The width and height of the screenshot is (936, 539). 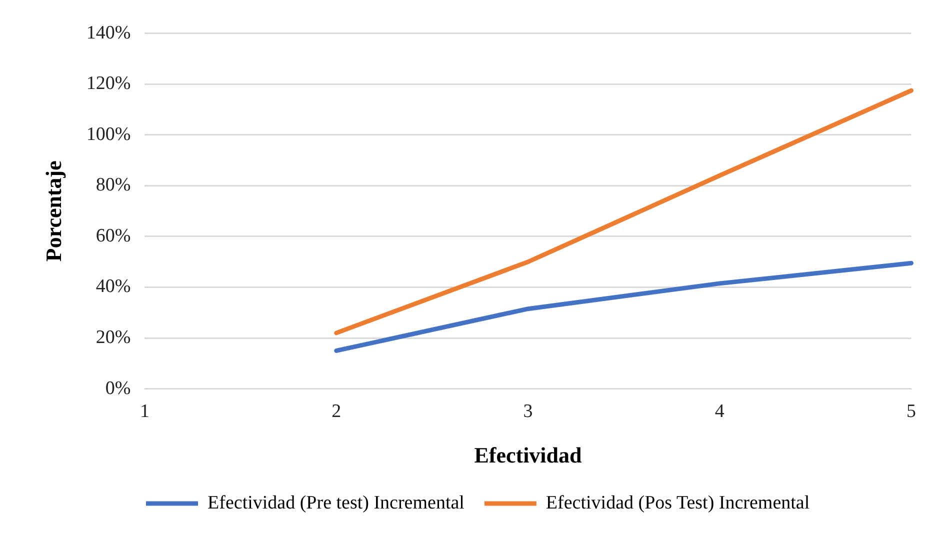 I want to click on x-tick-label: 5, so click(x=911, y=411).